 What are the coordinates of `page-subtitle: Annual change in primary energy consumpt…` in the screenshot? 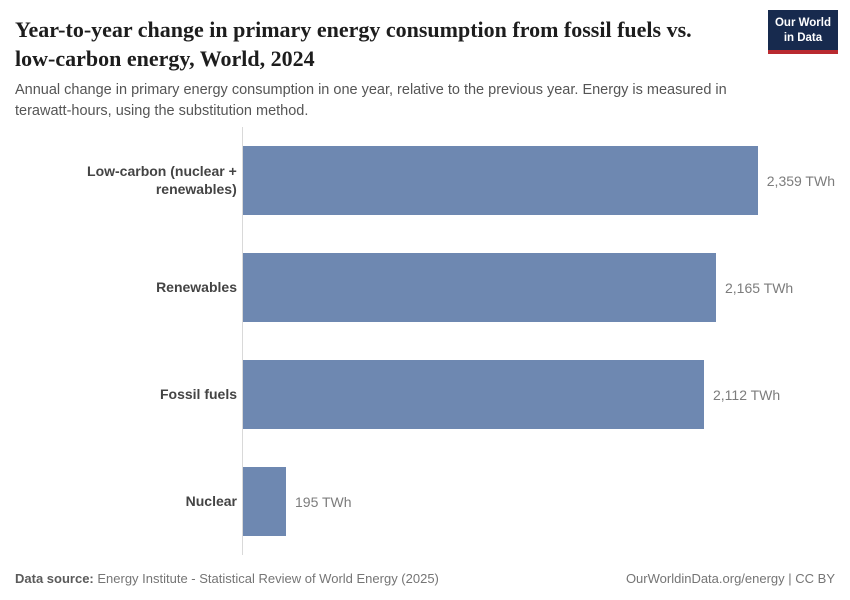 It's located at (371, 100).